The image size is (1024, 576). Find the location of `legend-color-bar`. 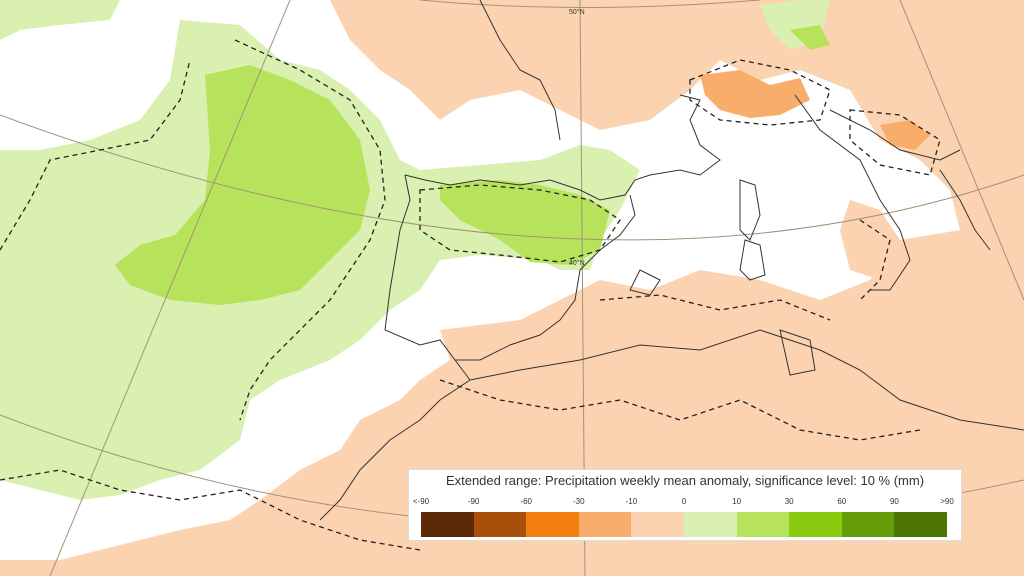

legend-color-bar is located at coordinates (684, 524).